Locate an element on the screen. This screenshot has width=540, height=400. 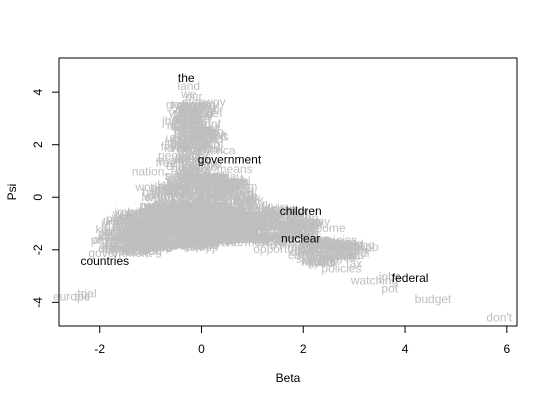
cloud-texture: uhdg is located at coordinates (226, 196).